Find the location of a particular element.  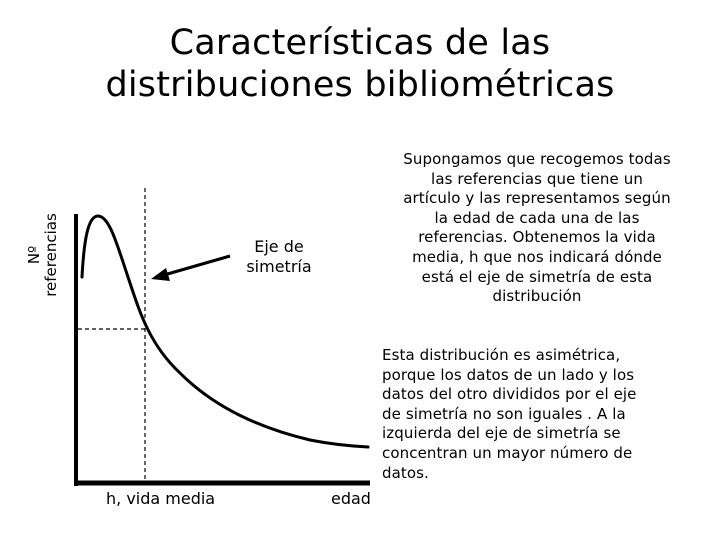

symmetry-axis-label-line-1: Eje de is located at coordinates (279, 246).